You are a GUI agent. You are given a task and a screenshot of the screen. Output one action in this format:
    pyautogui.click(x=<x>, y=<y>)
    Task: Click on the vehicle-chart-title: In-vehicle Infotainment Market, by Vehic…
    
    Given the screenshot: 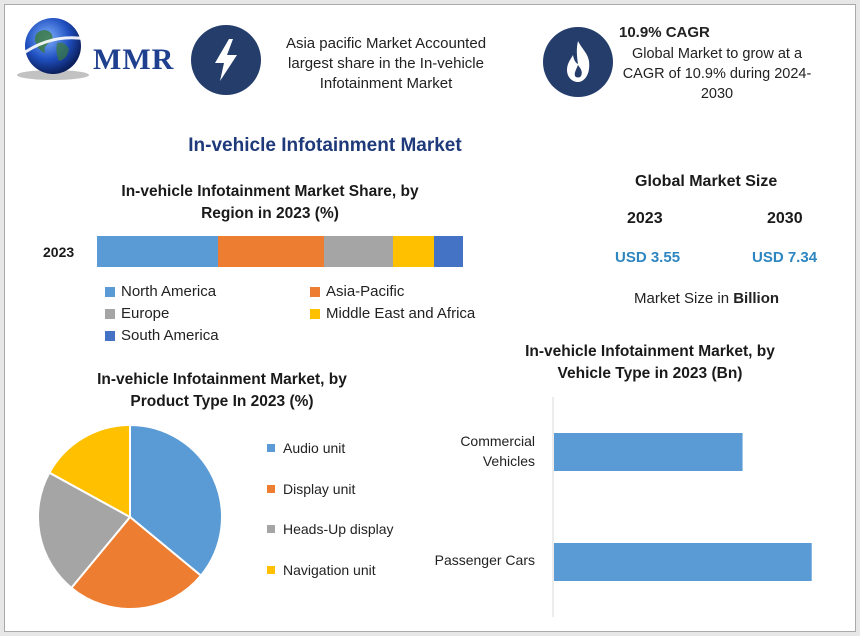 What is the action you would take?
    pyautogui.click(x=650, y=362)
    